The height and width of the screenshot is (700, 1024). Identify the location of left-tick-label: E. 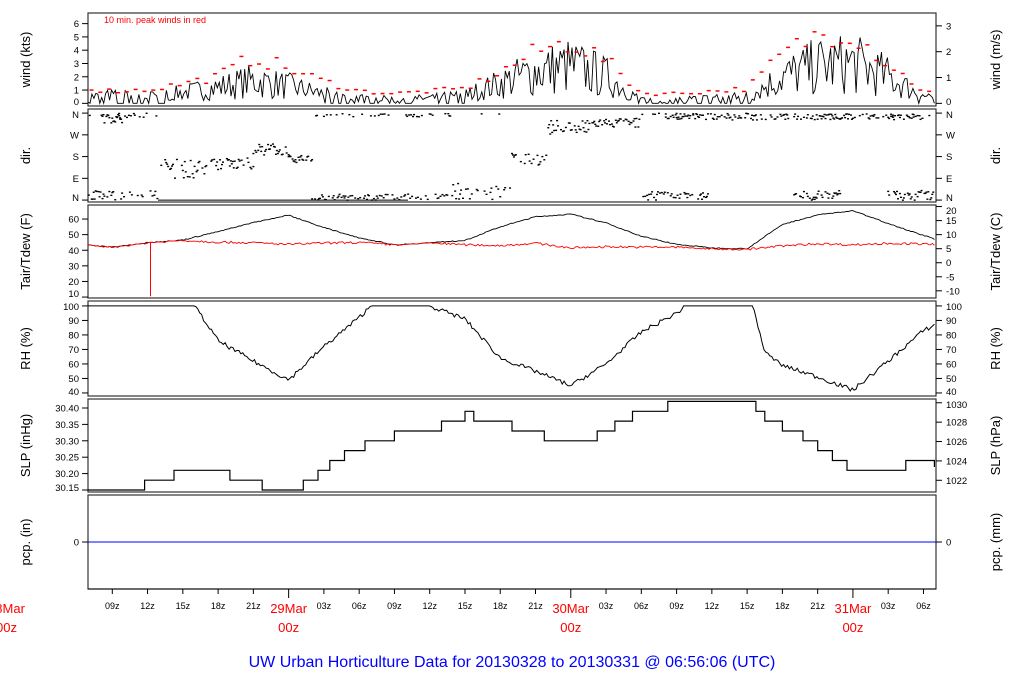
(76, 179).